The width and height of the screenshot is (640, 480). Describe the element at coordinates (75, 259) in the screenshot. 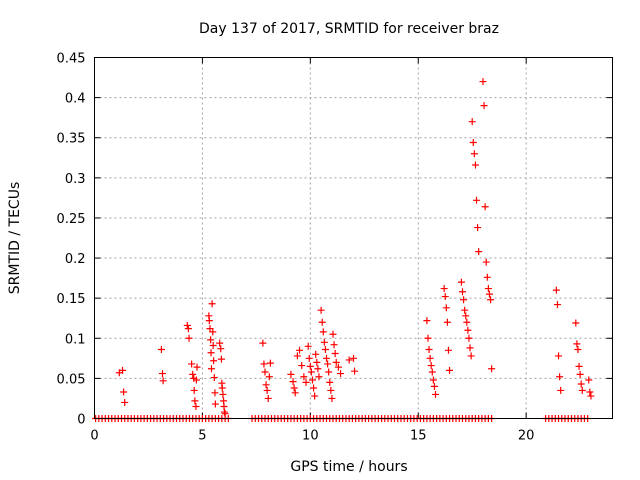

I see `y-tick-label: 0.2` at that location.